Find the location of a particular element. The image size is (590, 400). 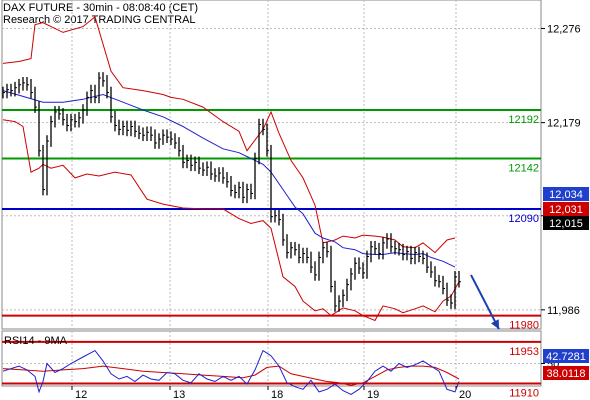

price-tag-label-price: 12,015 is located at coordinates (566, 224).